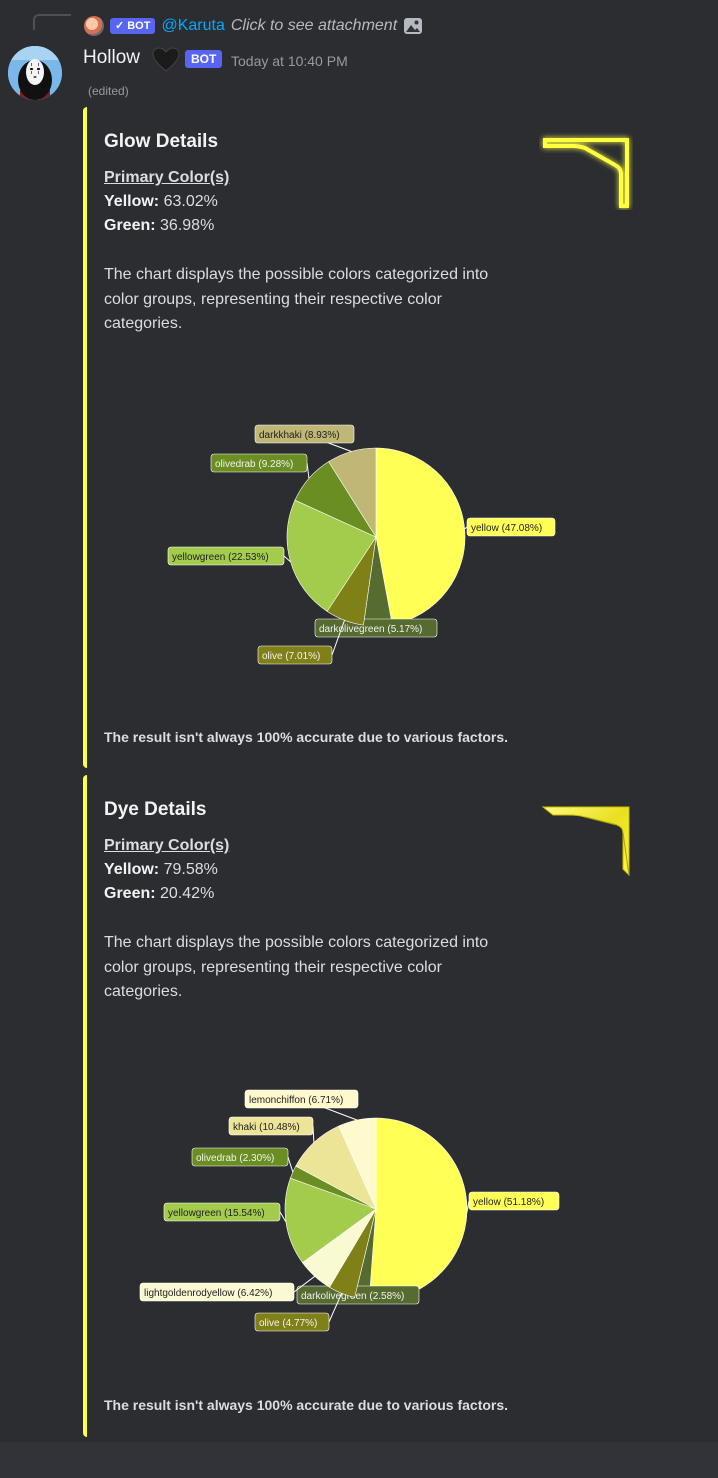  I want to click on svg-text: olivedrab (2.30%), so click(235, 1158).